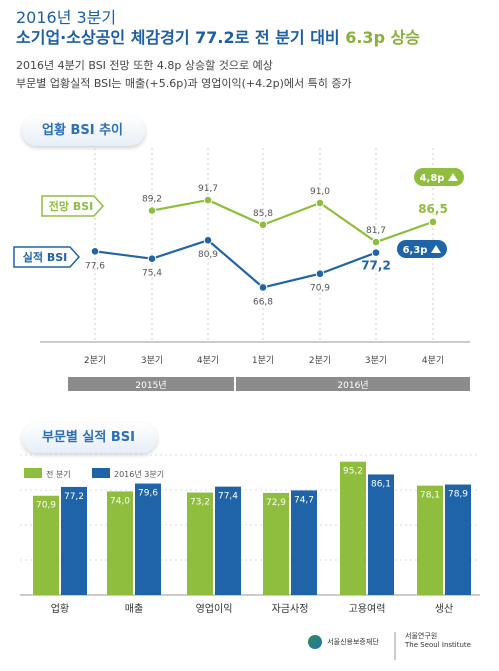 The image size is (499, 671). Describe the element at coordinates (290, 609) in the screenshot. I see `bar-category-label: 자금사정` at that location.